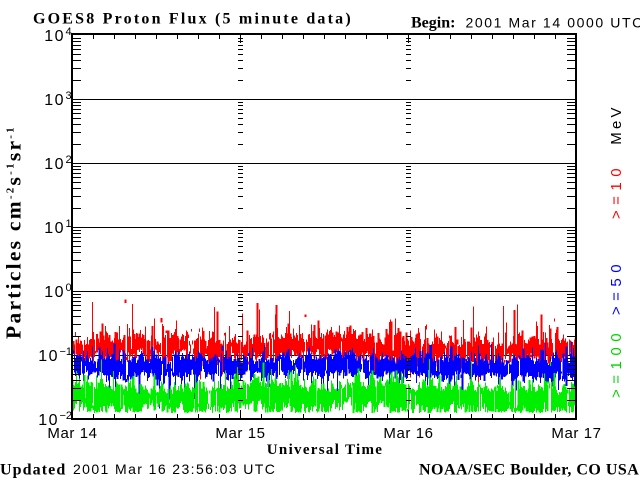 The height and width of the screenshot is (480, 640). Describe the element at coordinates (433, 23) in the screenshot. I see `svg-text: Begin:` at that location.